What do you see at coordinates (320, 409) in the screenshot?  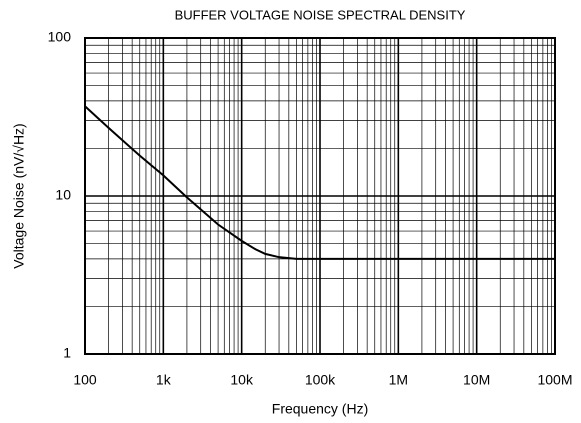 I see `x-axis-label: Frequency (Hz)` at bounding box center [320, 409].